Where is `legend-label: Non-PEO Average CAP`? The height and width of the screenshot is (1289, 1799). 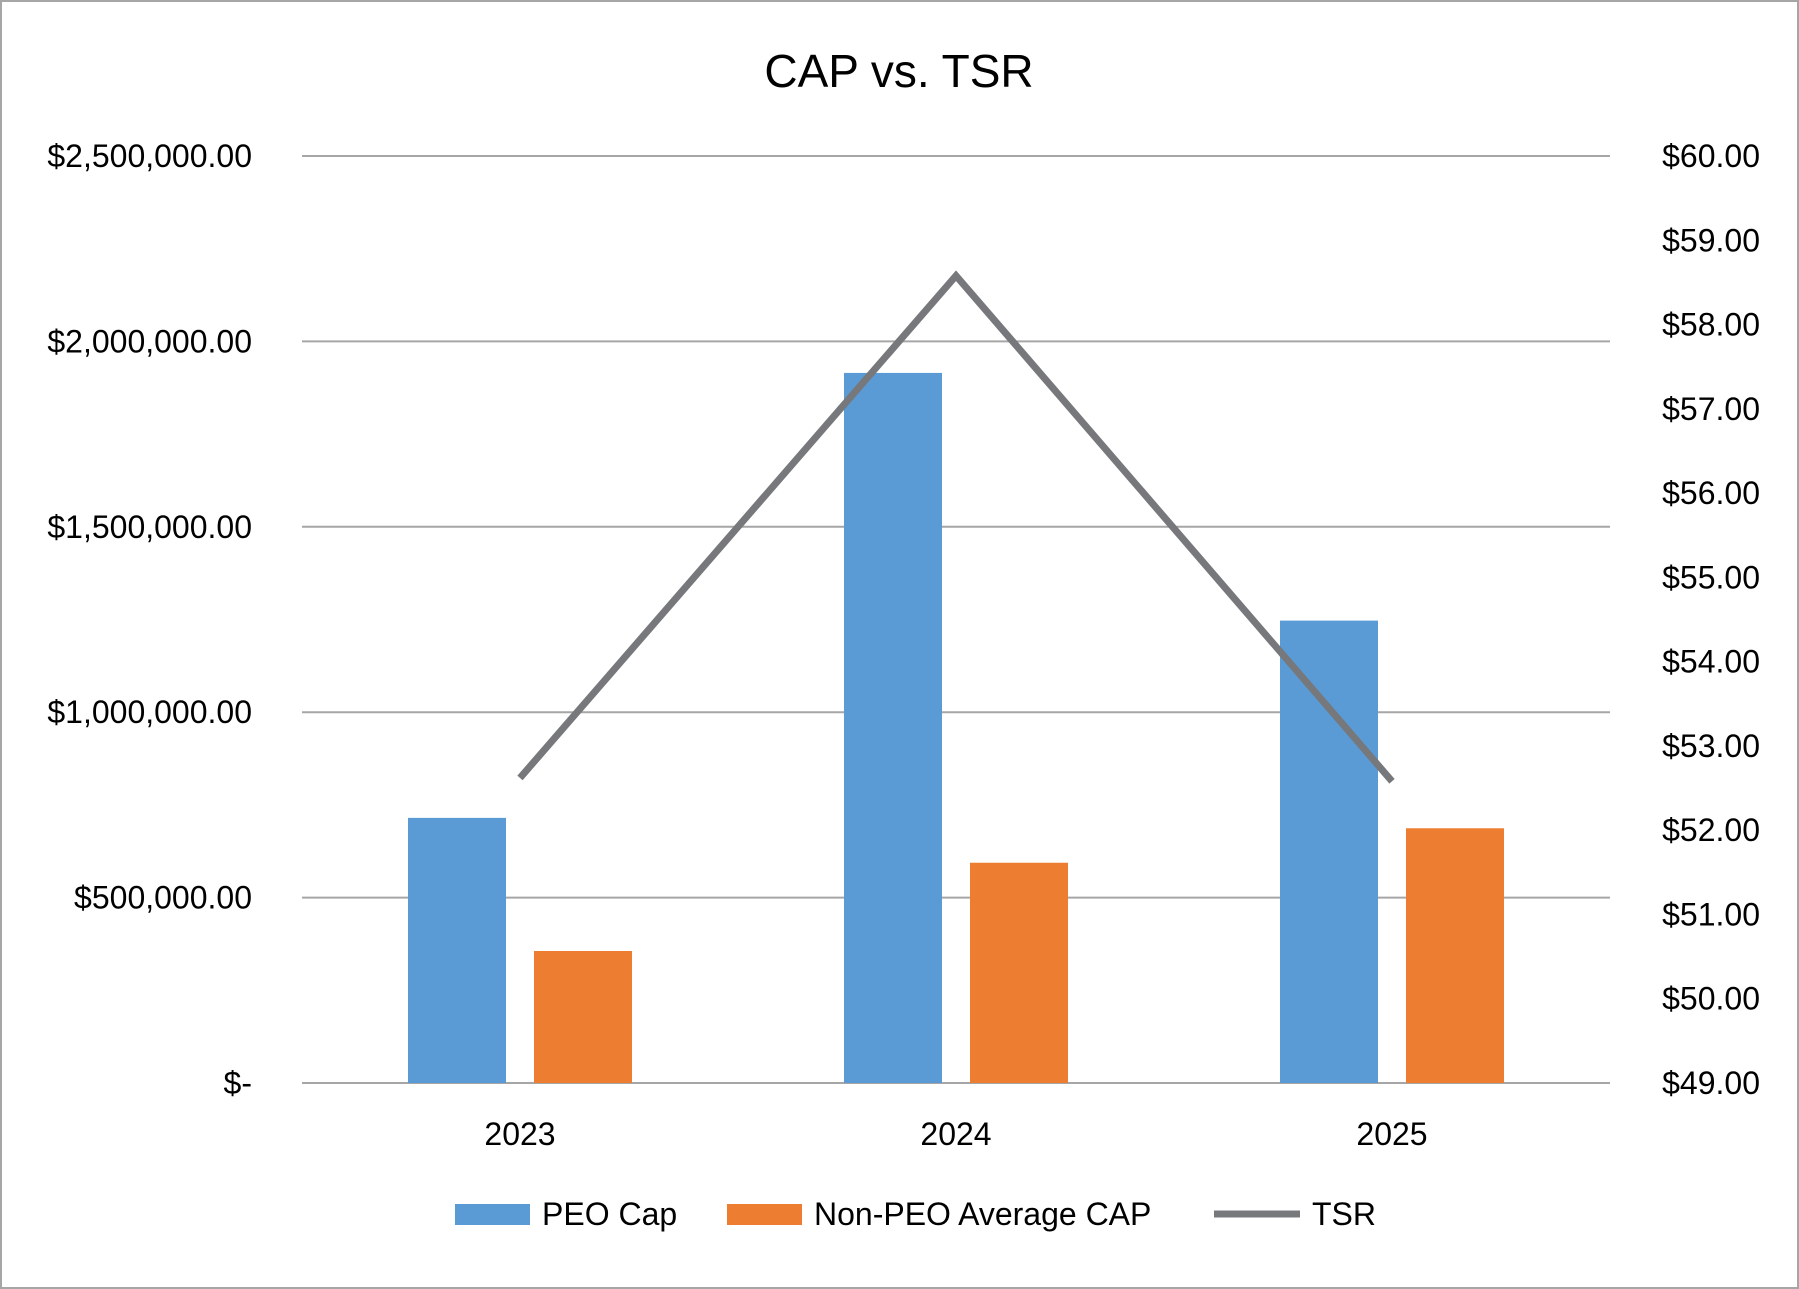
legend-label: Non-PEO Average CAP is located at coordinates (982, 1214).